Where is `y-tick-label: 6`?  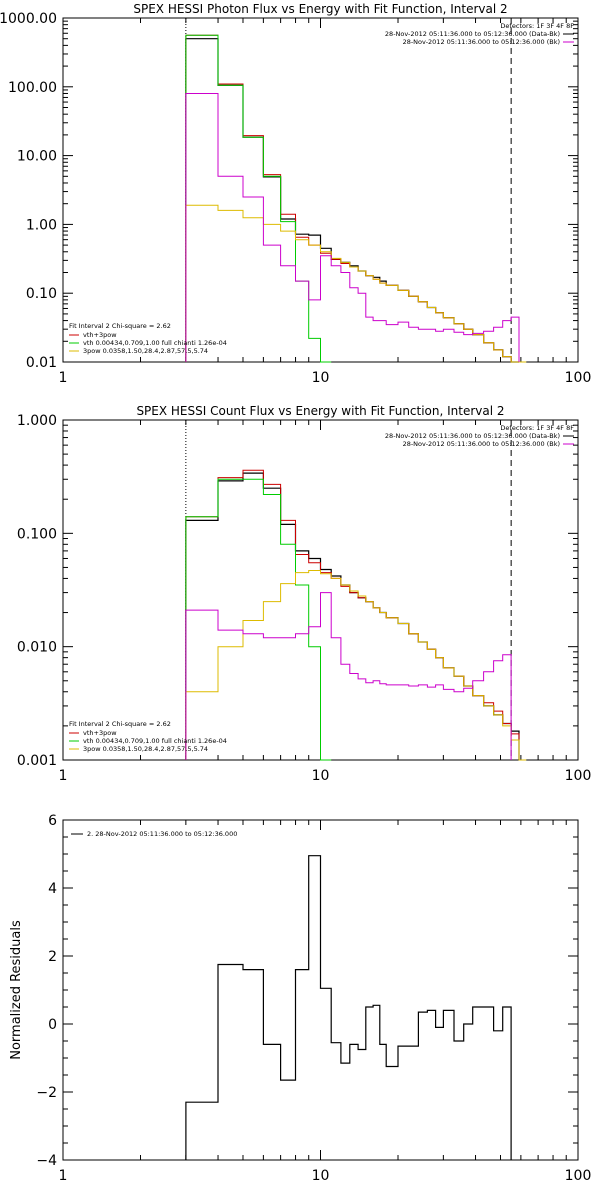
y-tick-label: 6 is located at coordinates (52, 821).